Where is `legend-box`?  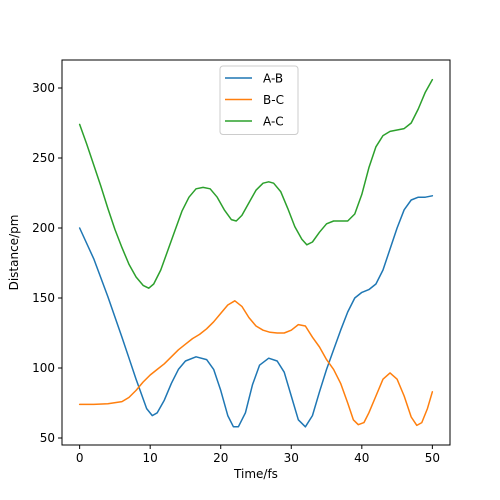 legend-box is located at coordinates (259, 100).